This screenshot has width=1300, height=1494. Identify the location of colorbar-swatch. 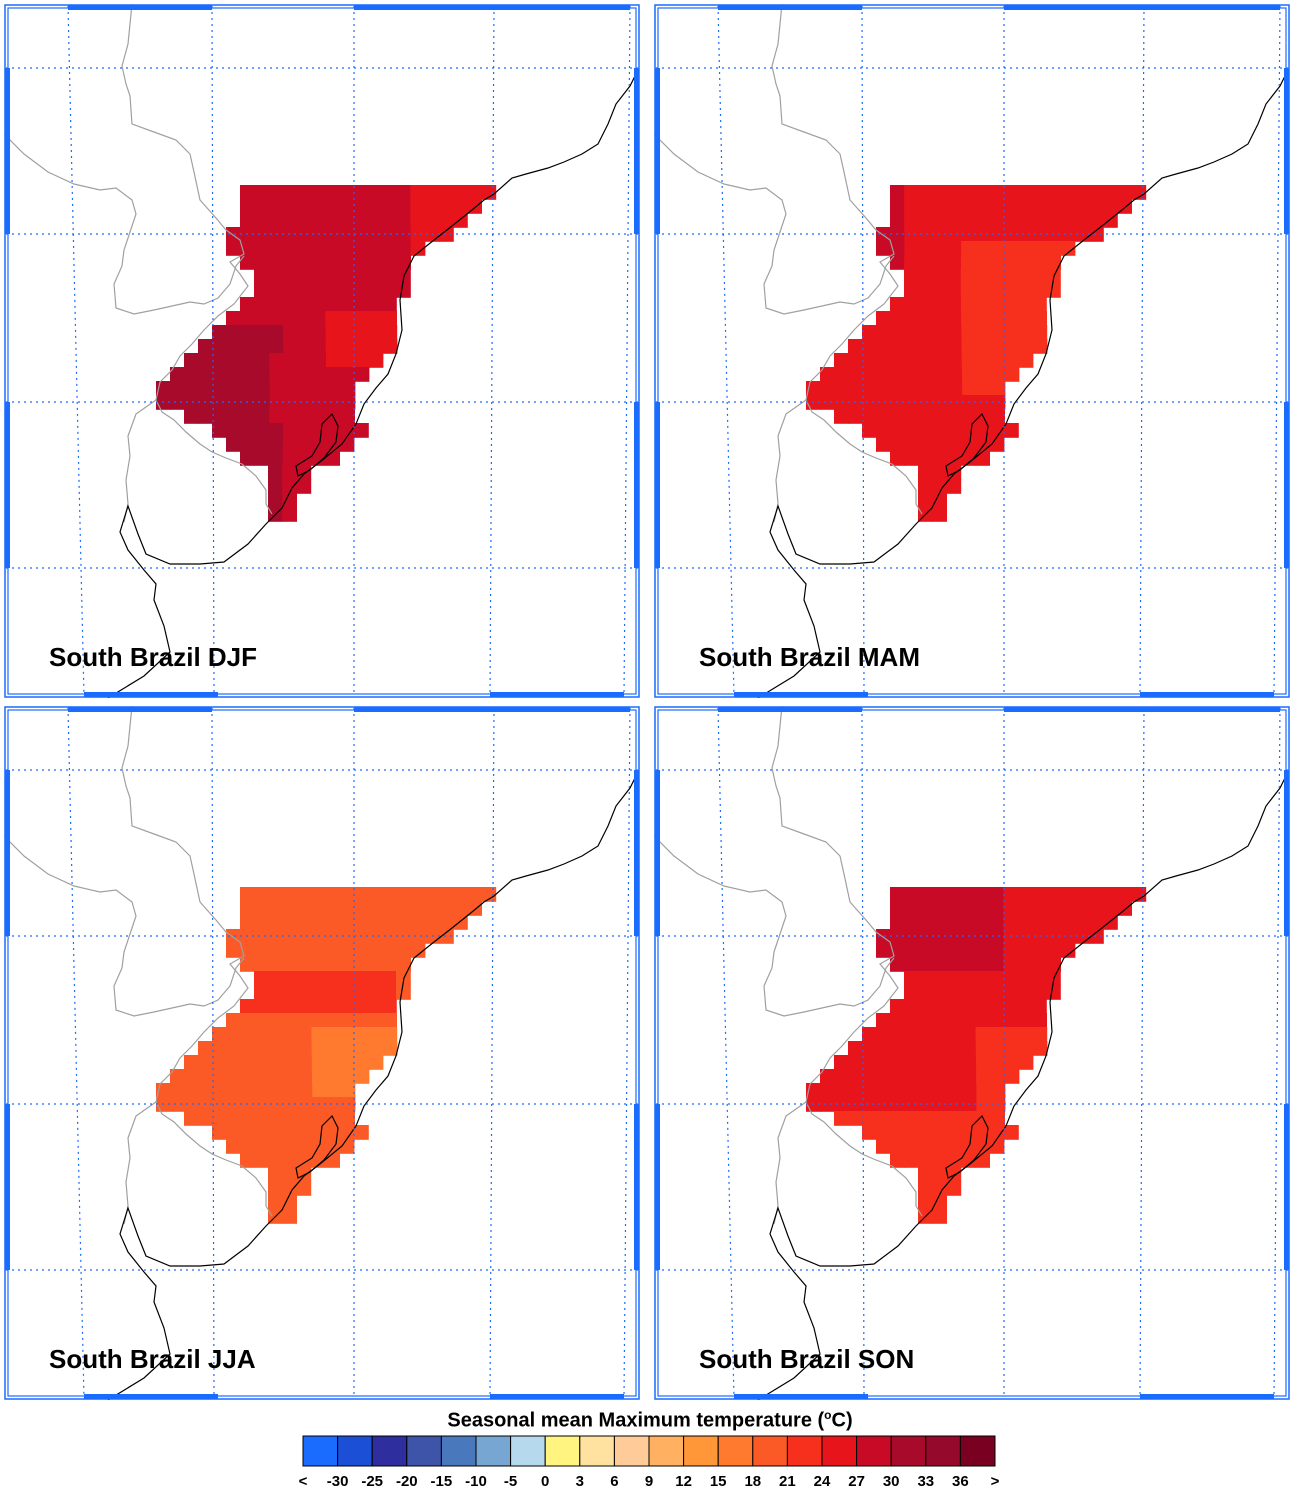
(666, 1451).